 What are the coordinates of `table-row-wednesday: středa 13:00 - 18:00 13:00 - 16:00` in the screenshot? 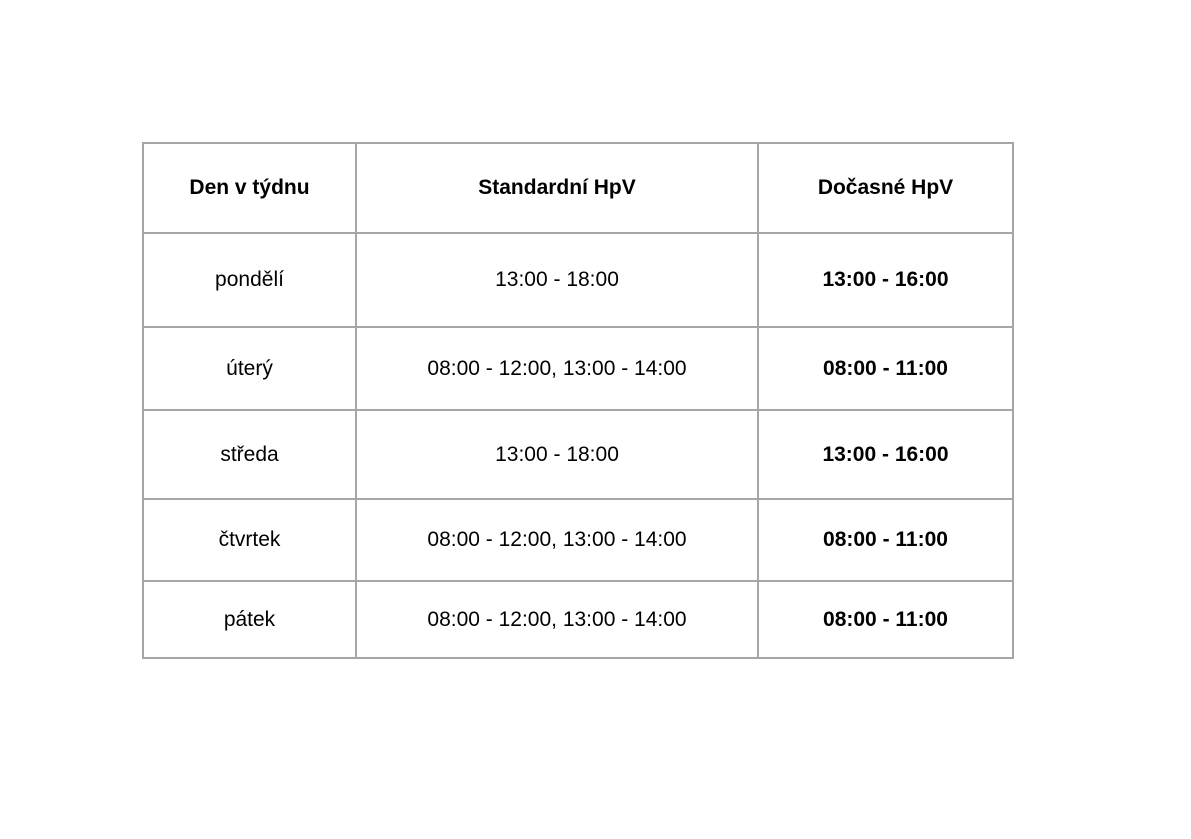 It's located at (578, 454).